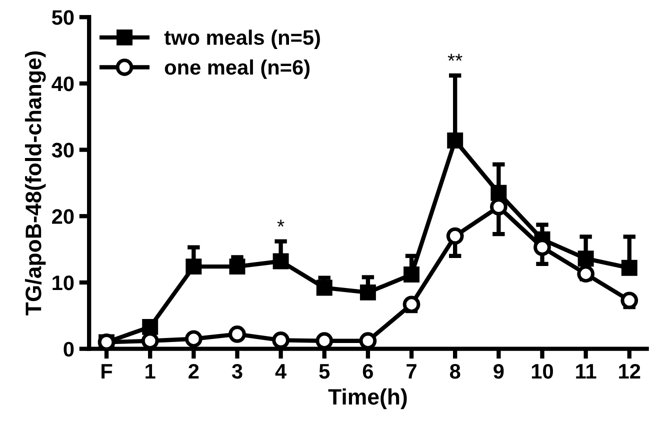  Describe the element at coordinates (63, 150) in the screenshot. I see `y-tick-label: 30` at that location.